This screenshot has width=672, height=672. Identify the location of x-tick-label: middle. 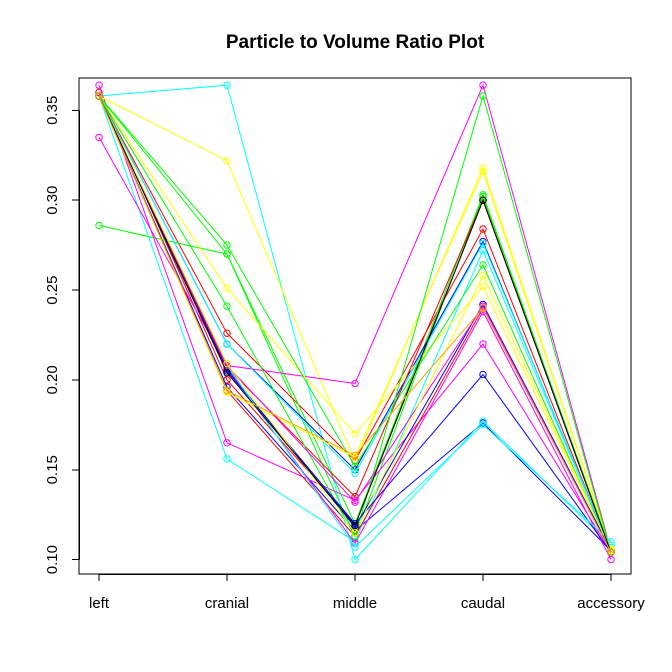
(355, 603).